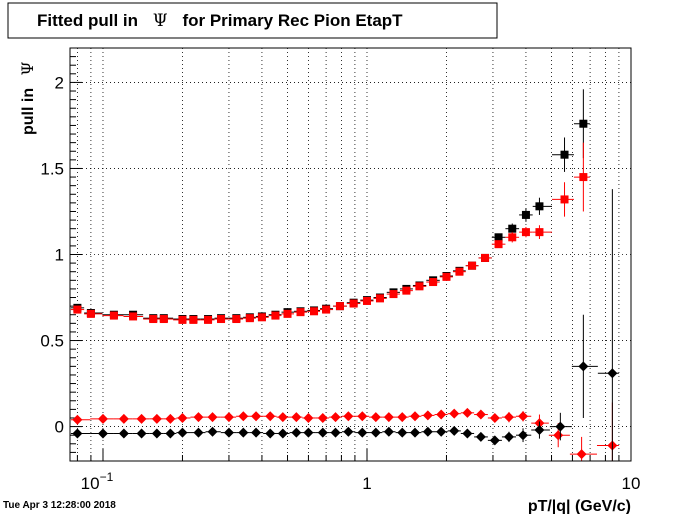 This screenshot has height=514, width=700. What do you see at coordinates (59, 505) in the screenshot?
I see `timestamp: Tue Apr 3 12:28:00 2018` at bounding box center [59, 505].